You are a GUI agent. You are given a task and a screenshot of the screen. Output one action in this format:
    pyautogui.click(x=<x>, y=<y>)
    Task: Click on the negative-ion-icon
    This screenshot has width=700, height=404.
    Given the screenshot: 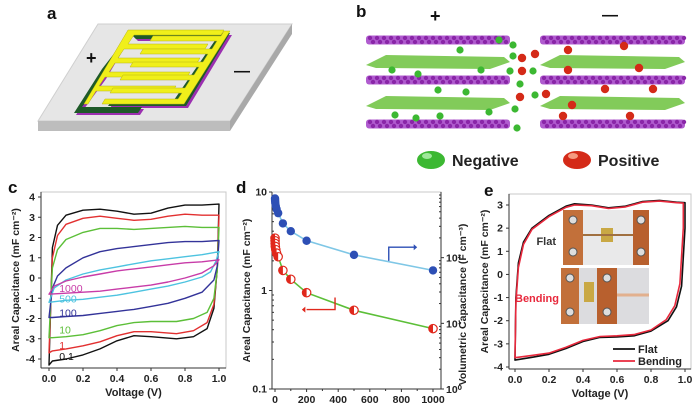 What is the action you would take?
    pyautogui.click(x=431, y=160)
    